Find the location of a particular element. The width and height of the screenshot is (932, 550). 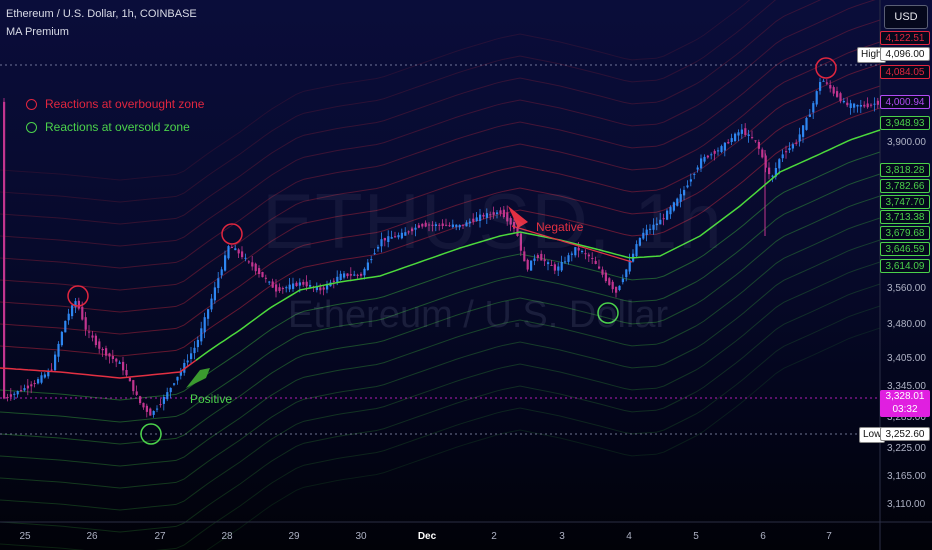

watermark-ticker: ETHUSD, 1h is located at coordinates (492, 221).